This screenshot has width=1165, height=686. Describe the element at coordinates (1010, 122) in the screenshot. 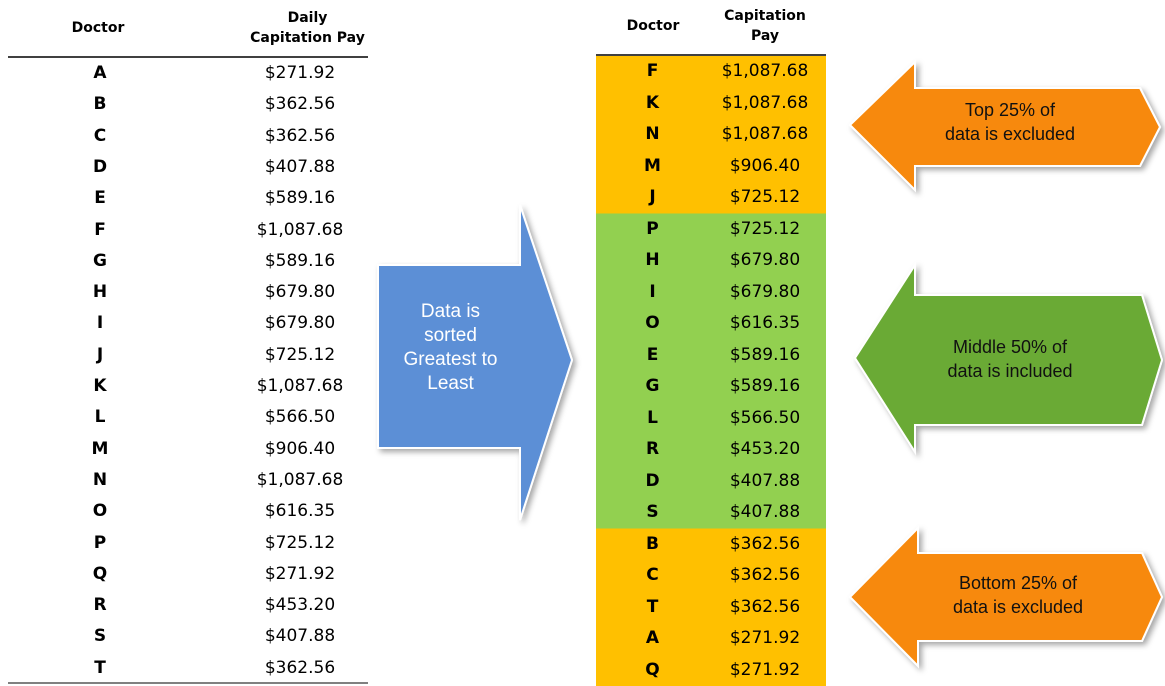

I see `callout-label: Top 25% of data is excluded` at that location.